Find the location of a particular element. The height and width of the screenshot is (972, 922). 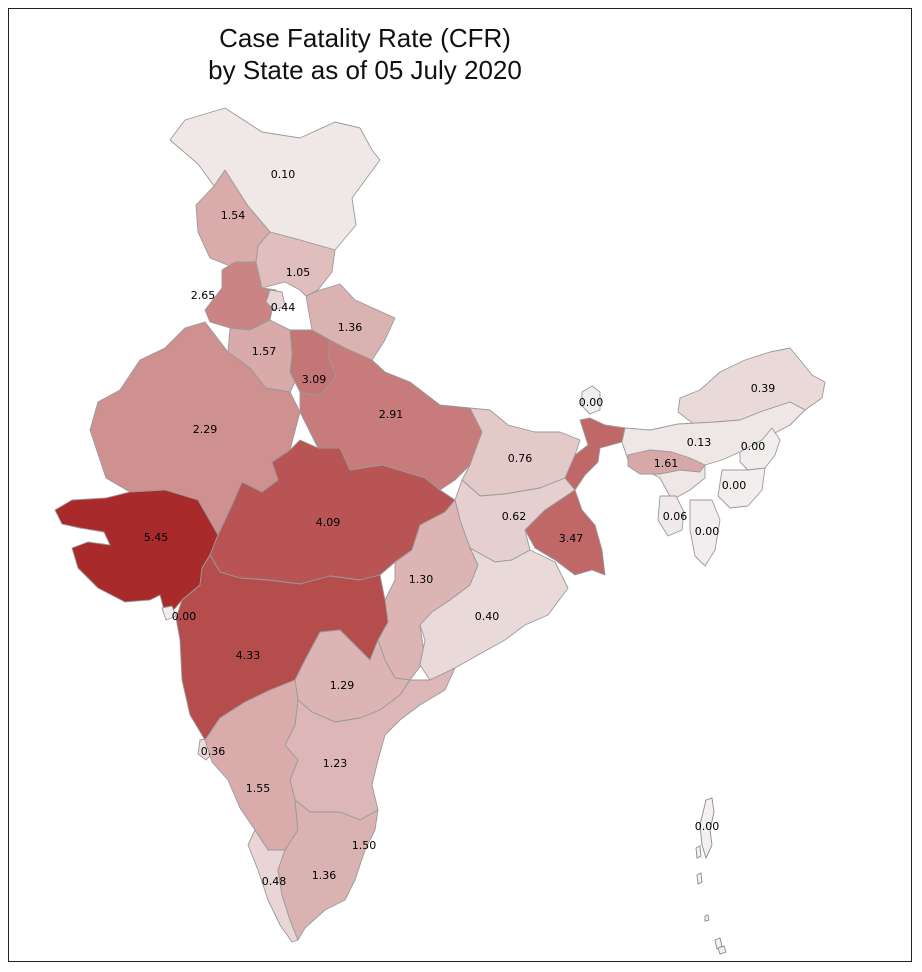

label-jh: 0.62 is located at coordinates (514, 516).